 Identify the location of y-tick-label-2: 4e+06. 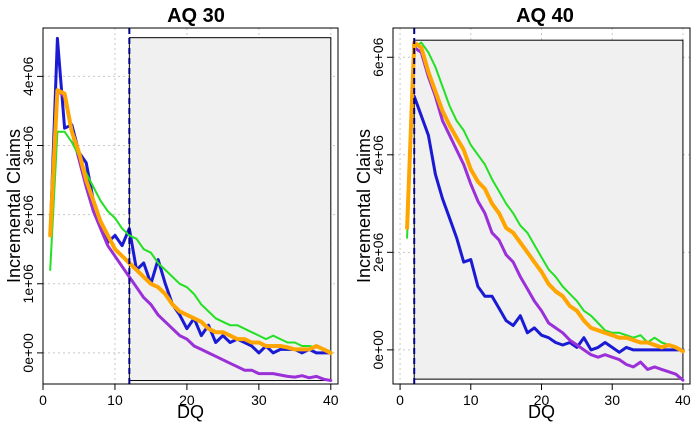
(378, 155).